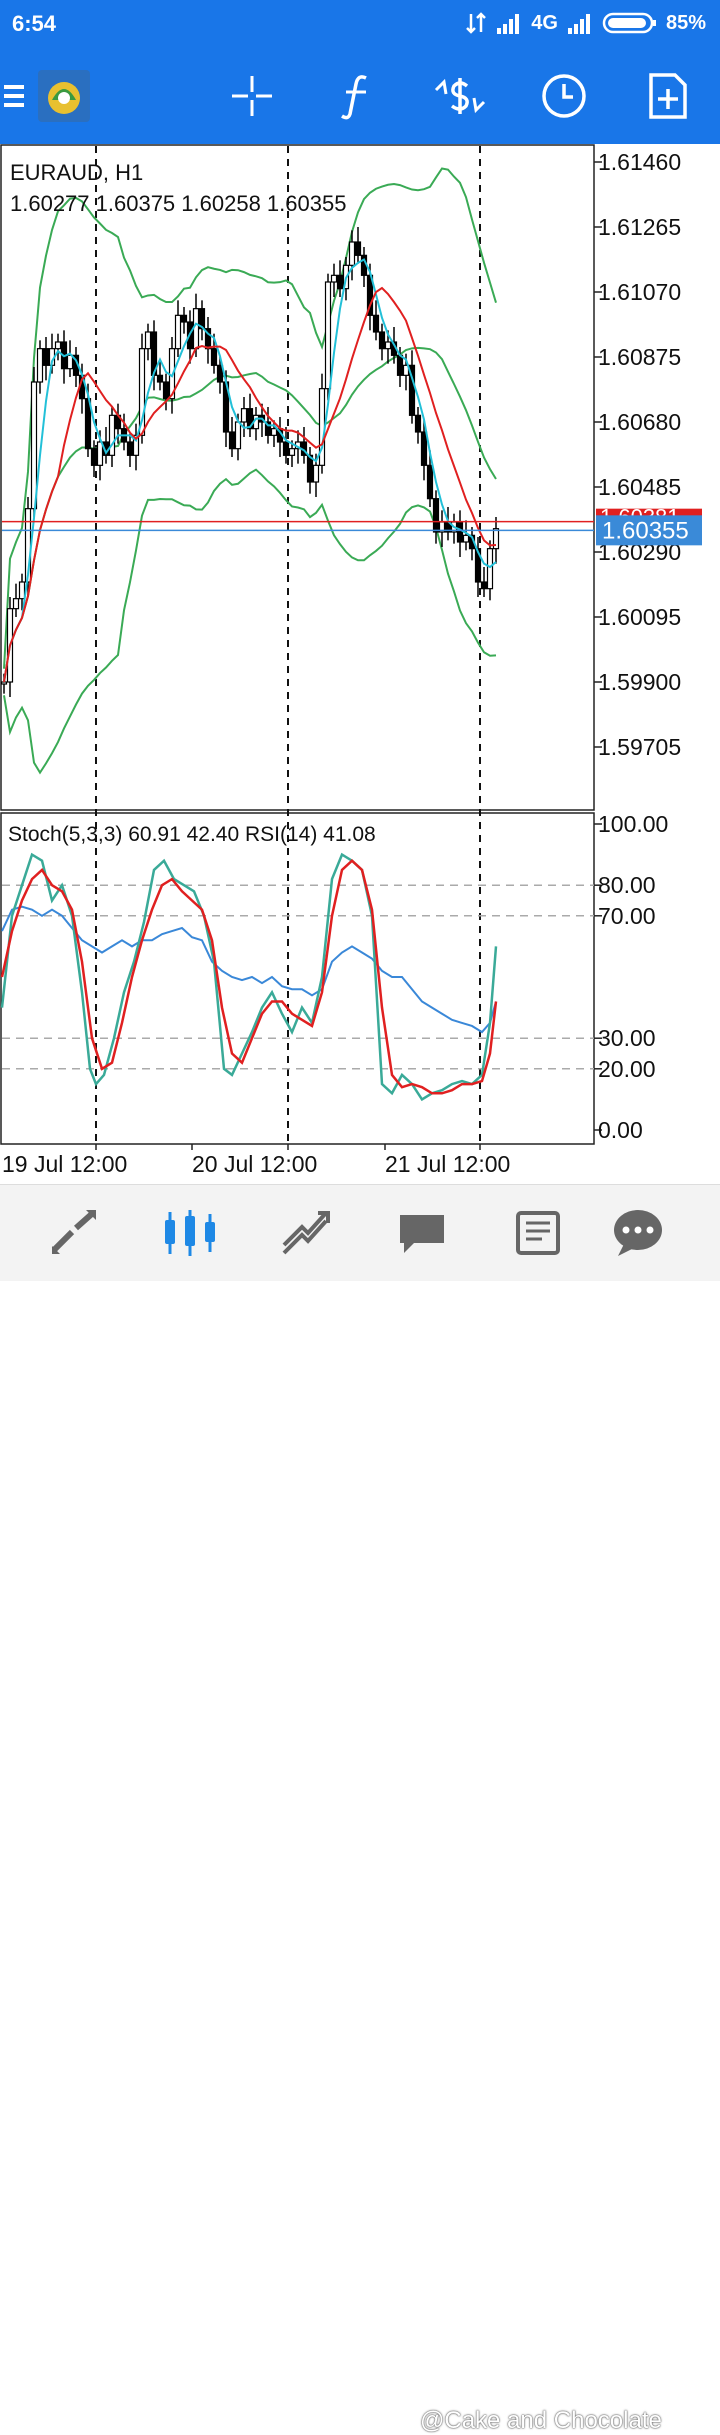 The image size is (720, 2435). I want to click on price-tick-label: 1.60875, so click(639, 357).